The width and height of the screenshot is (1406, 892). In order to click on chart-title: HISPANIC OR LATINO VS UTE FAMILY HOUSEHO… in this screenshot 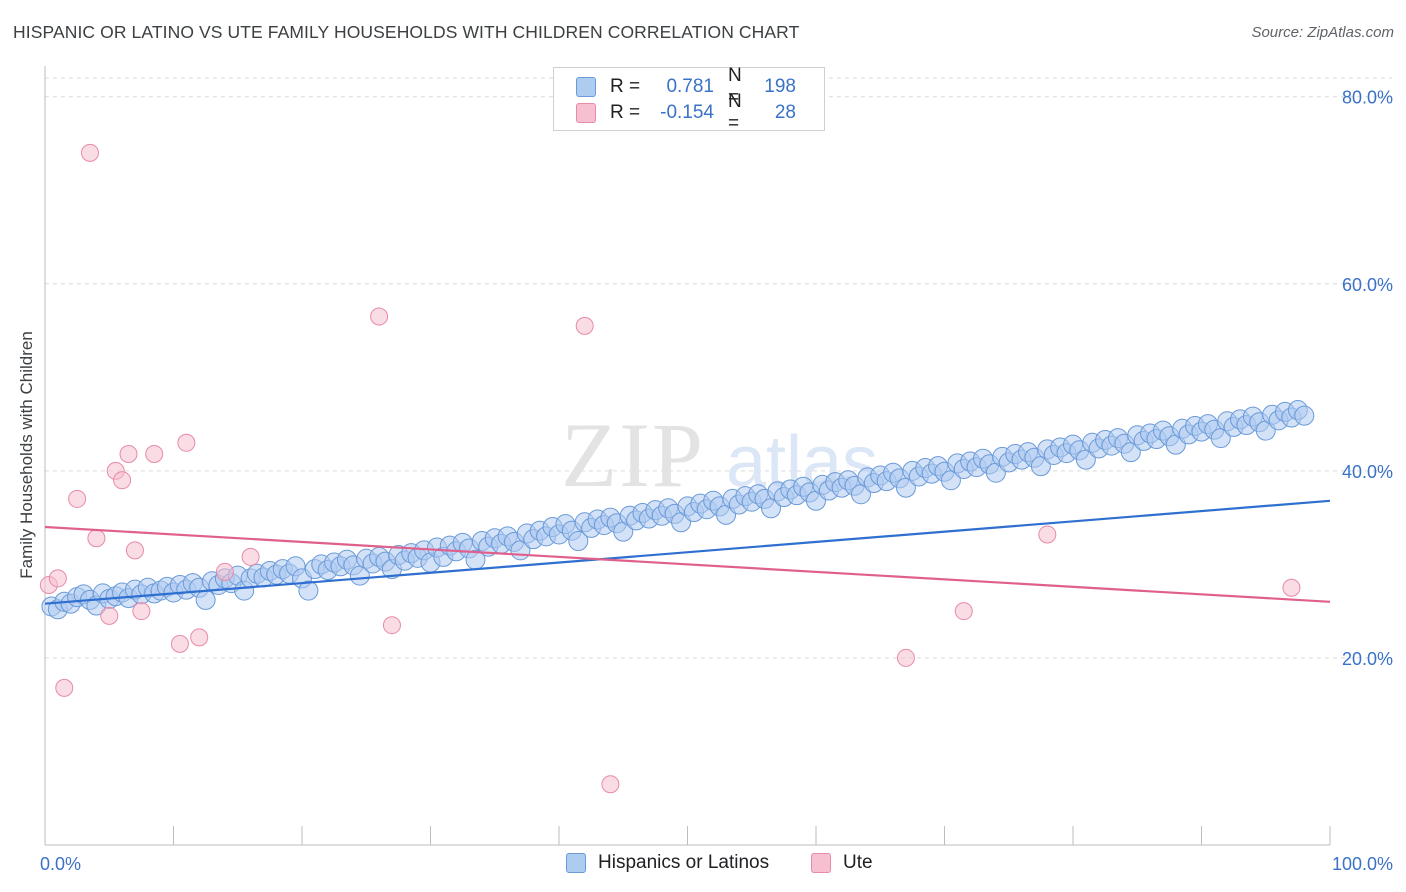, I will do `click(406, 32)`.